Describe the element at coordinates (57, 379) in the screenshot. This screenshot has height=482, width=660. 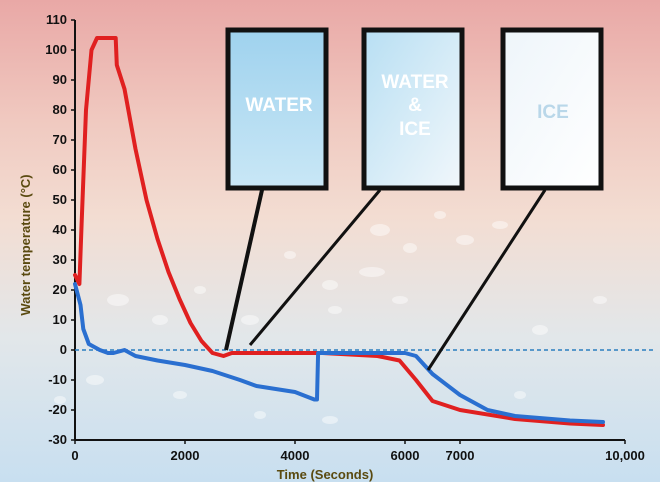
I see `y-tick-label: -10` at that location.